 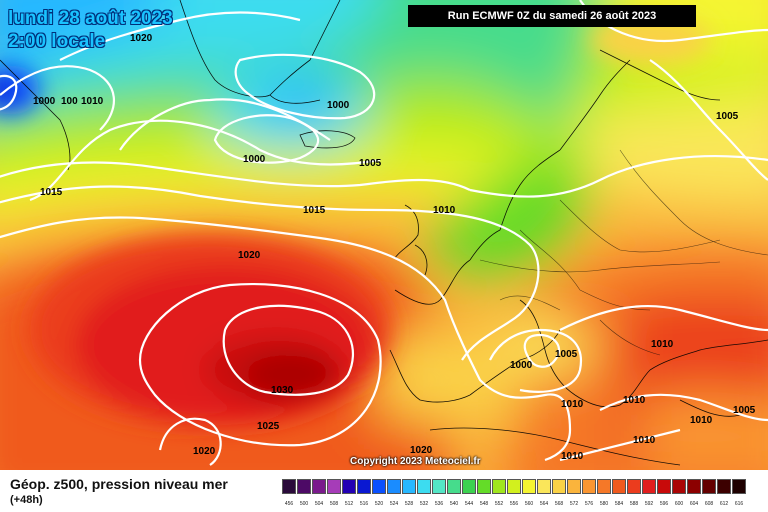 What do you see at coordinates (90, 18) in the screenshot?
I see `forecast-date: lundi 28 août 2023` at bounding box center [90, 18].